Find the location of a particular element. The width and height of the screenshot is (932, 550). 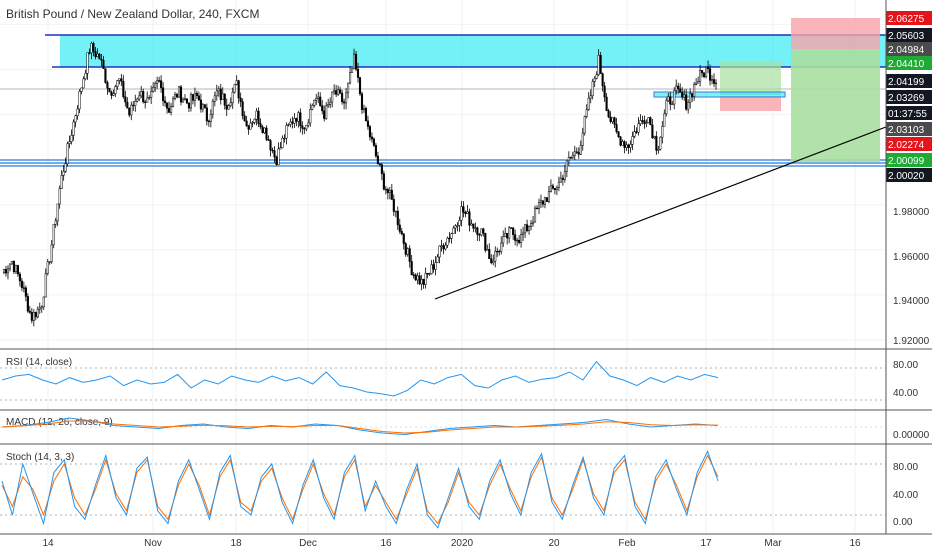

entry-zone is located at coordinates (719, 94).